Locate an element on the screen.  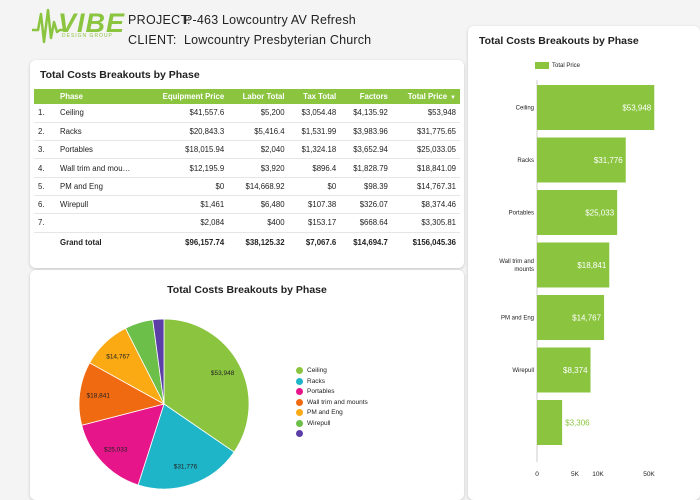
col-equipment-price: Equipment Price is located at coordinates (186, 96).